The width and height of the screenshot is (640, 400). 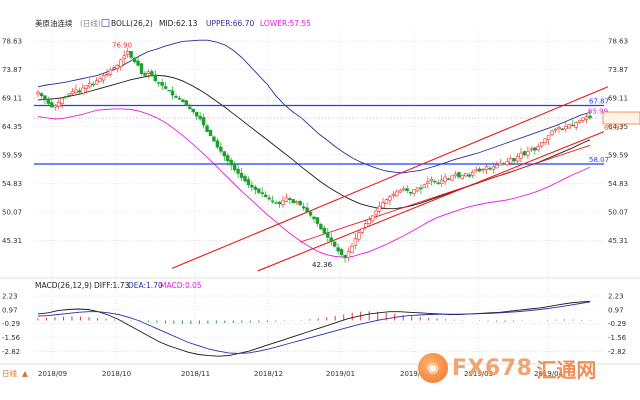 What do you see at coordinates (618, 212) in the screenshot?
I see `y-tick-right: 50.07` at bounding box center [618, 212].